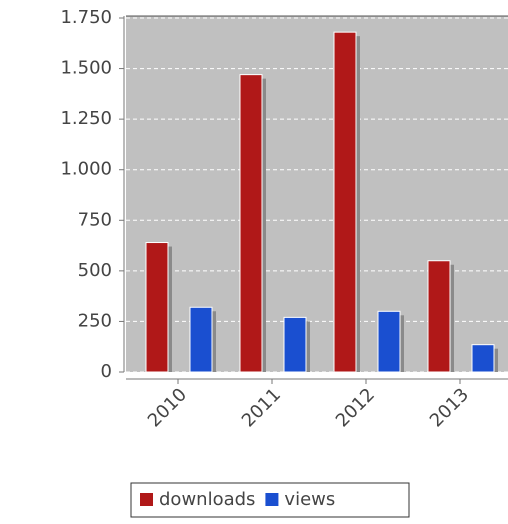  What do you see at coordinates (86, 169) in the screenshot?
I see `y-tick-label: 1.000` at bounding box center [86, 169].